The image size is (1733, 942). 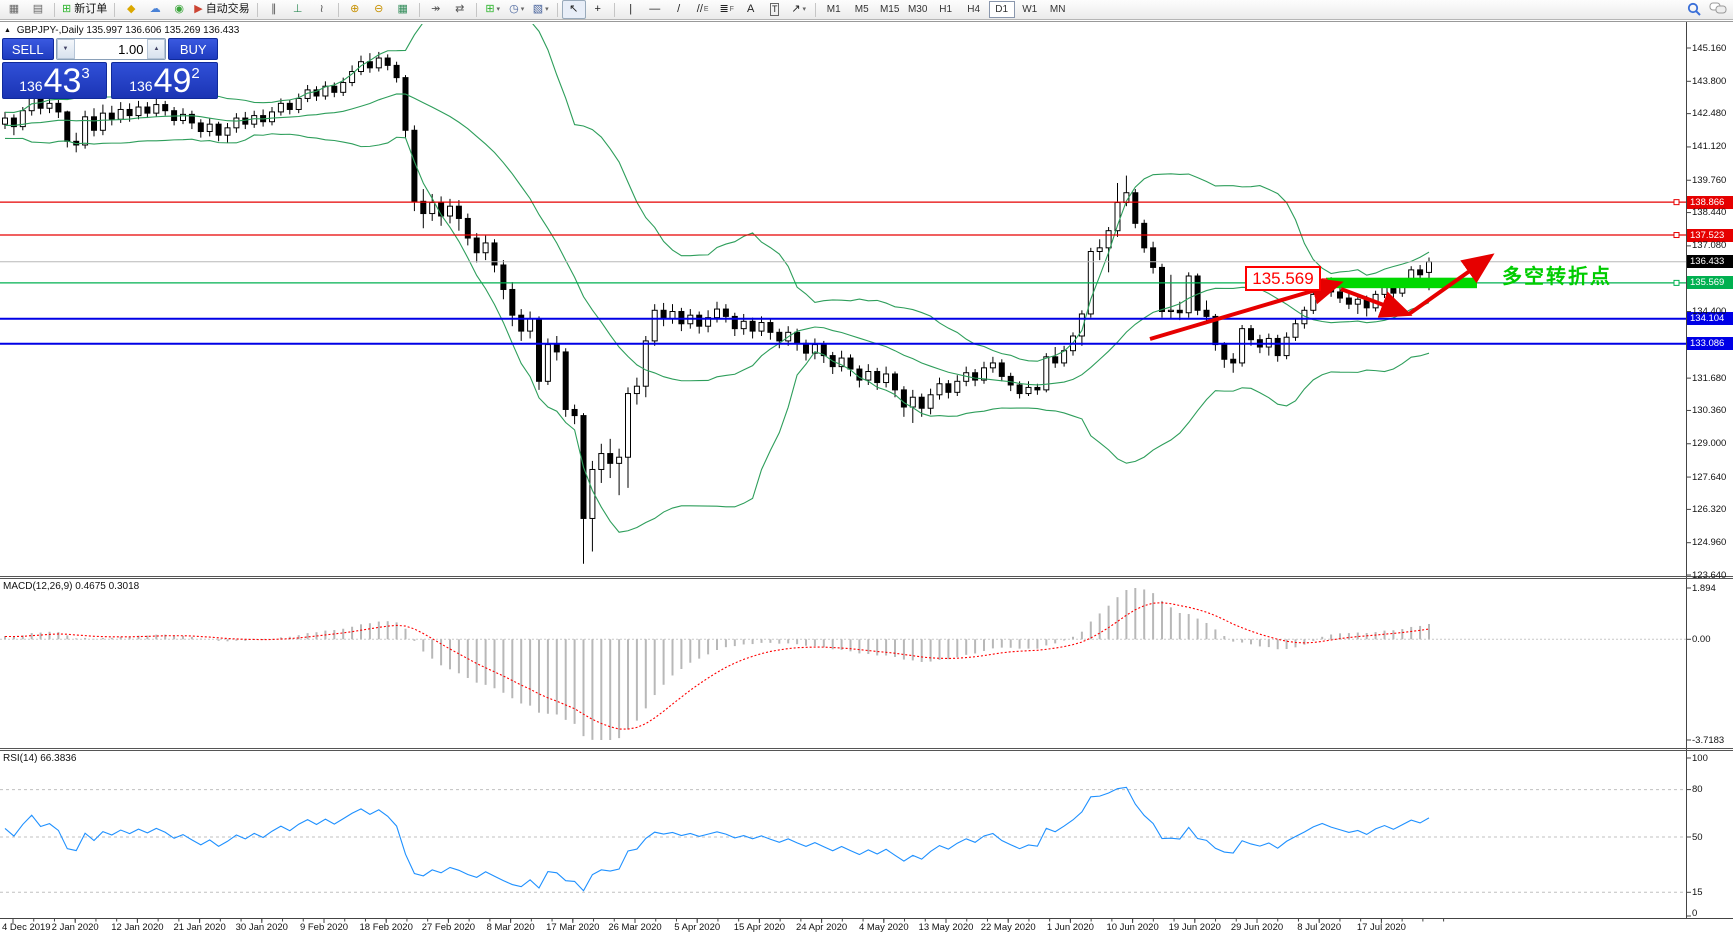 I want to click on cursor-icon: ↖, so click(x=573, y=9).